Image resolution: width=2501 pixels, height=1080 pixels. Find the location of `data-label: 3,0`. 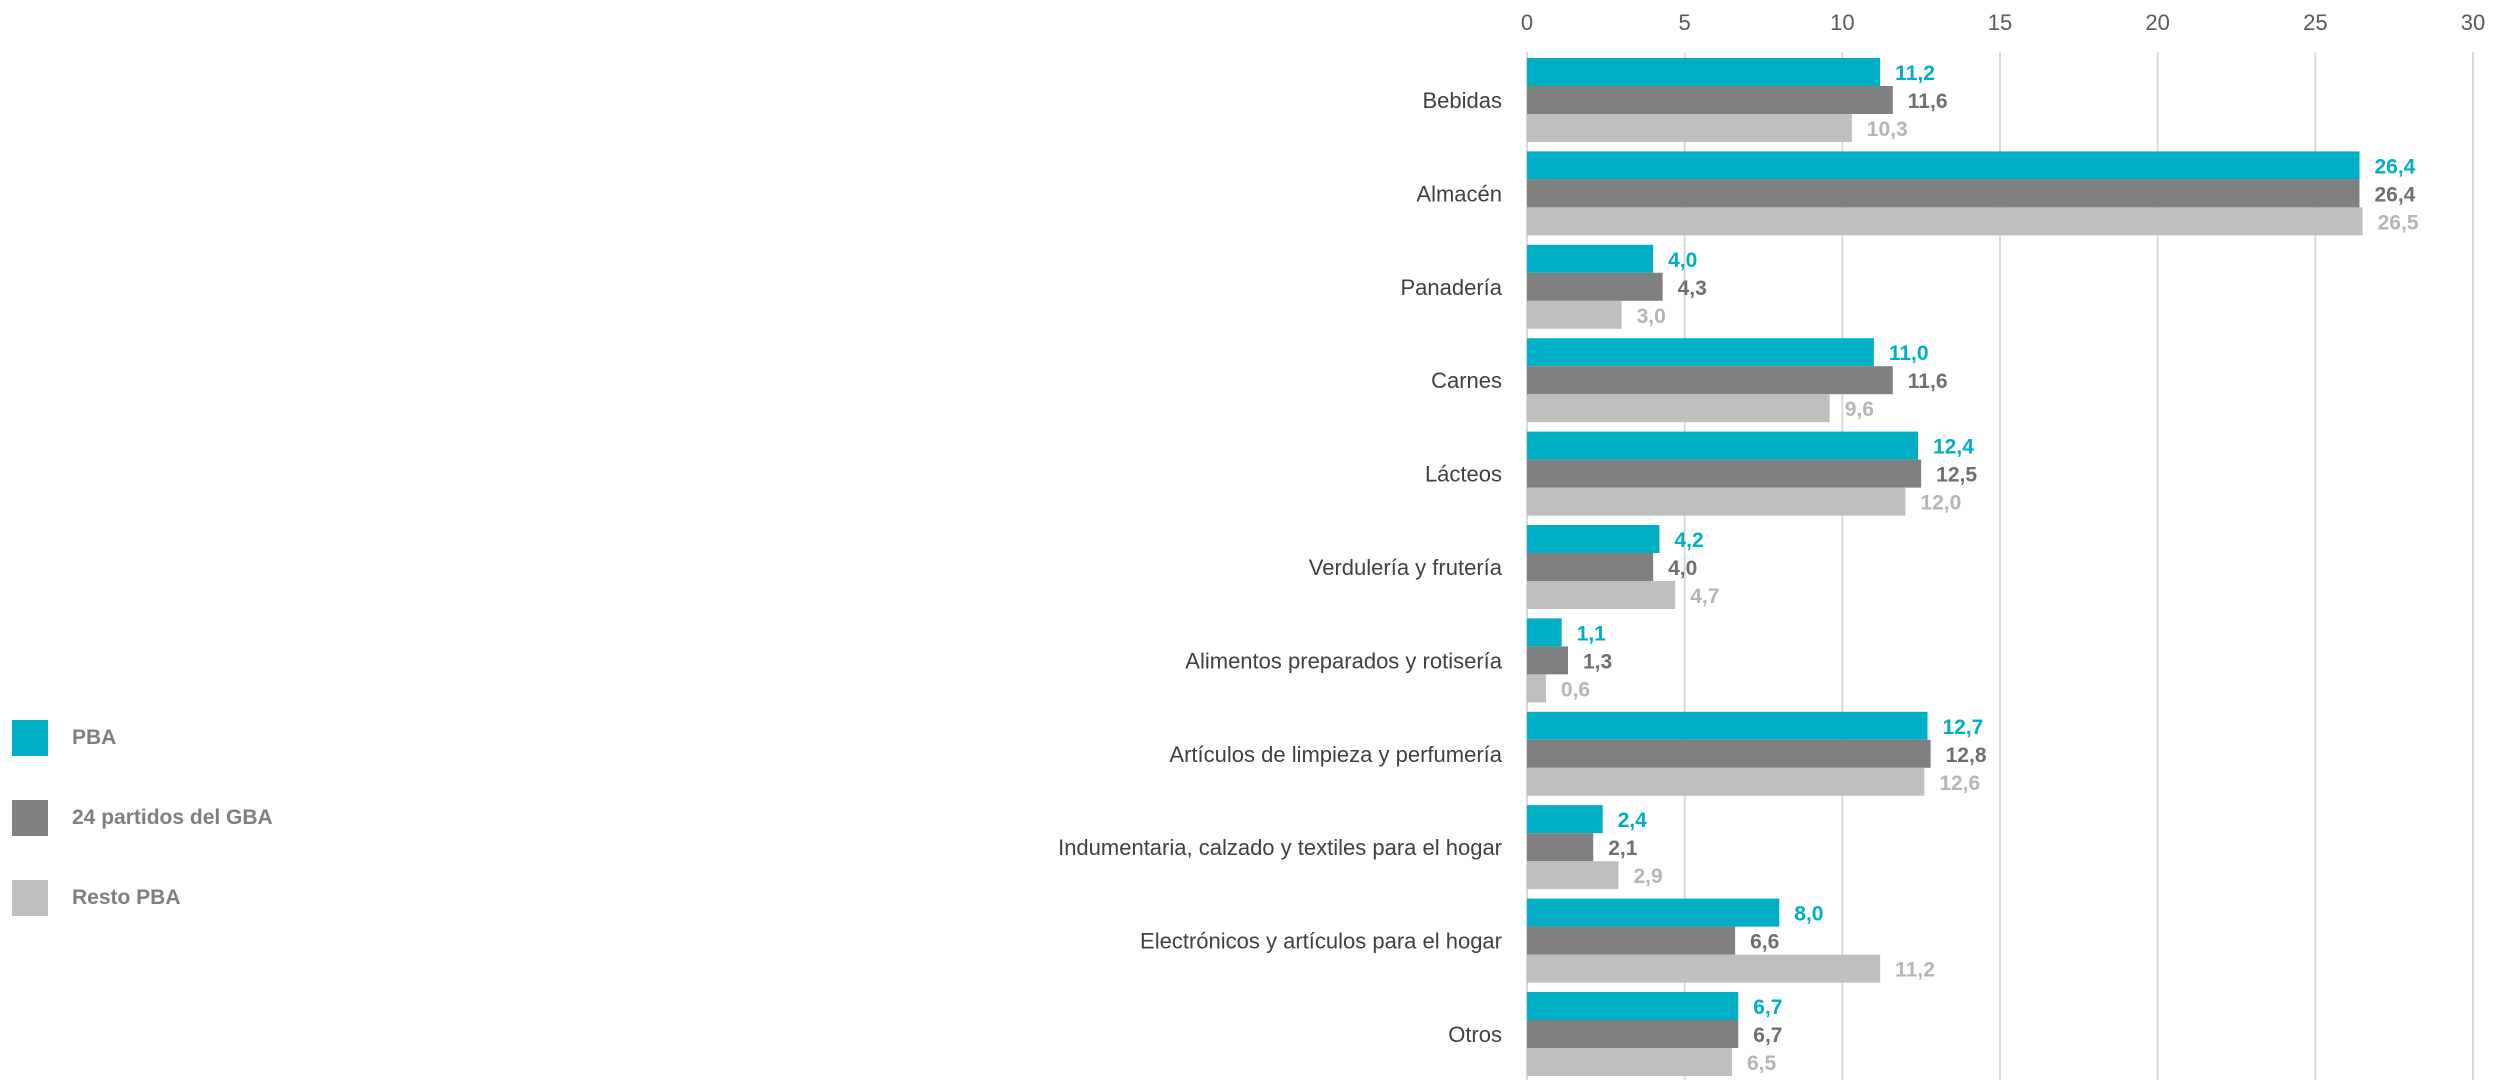

data-label: 3,0 is located at coordinates (1651, 316).